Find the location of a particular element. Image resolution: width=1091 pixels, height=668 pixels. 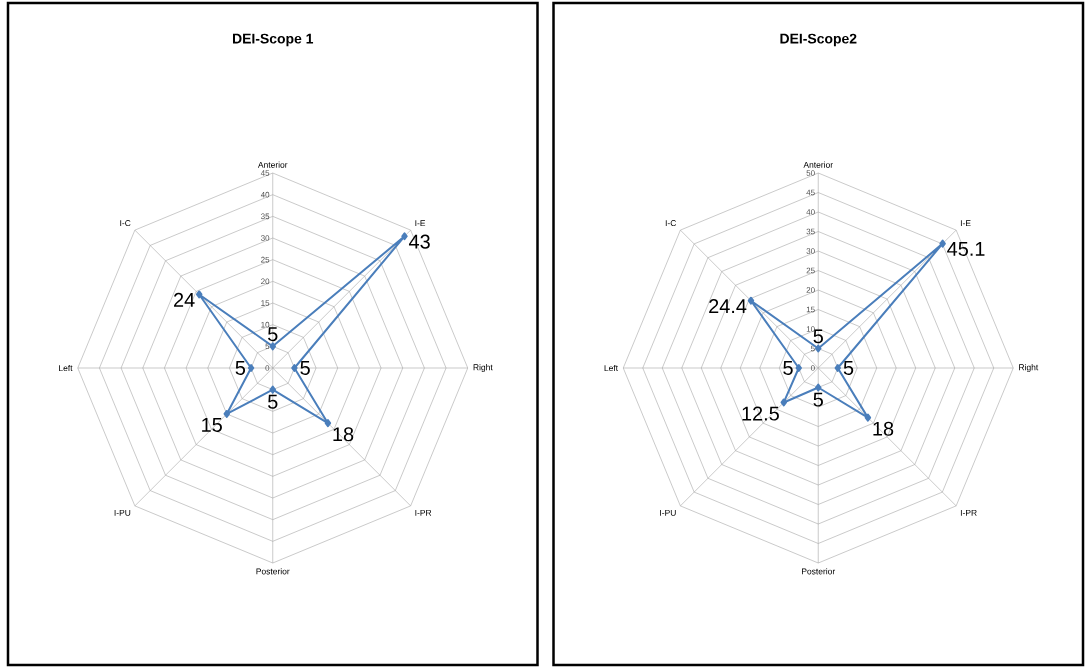

data-label: 45.1 is located at coordinates (966, 249).